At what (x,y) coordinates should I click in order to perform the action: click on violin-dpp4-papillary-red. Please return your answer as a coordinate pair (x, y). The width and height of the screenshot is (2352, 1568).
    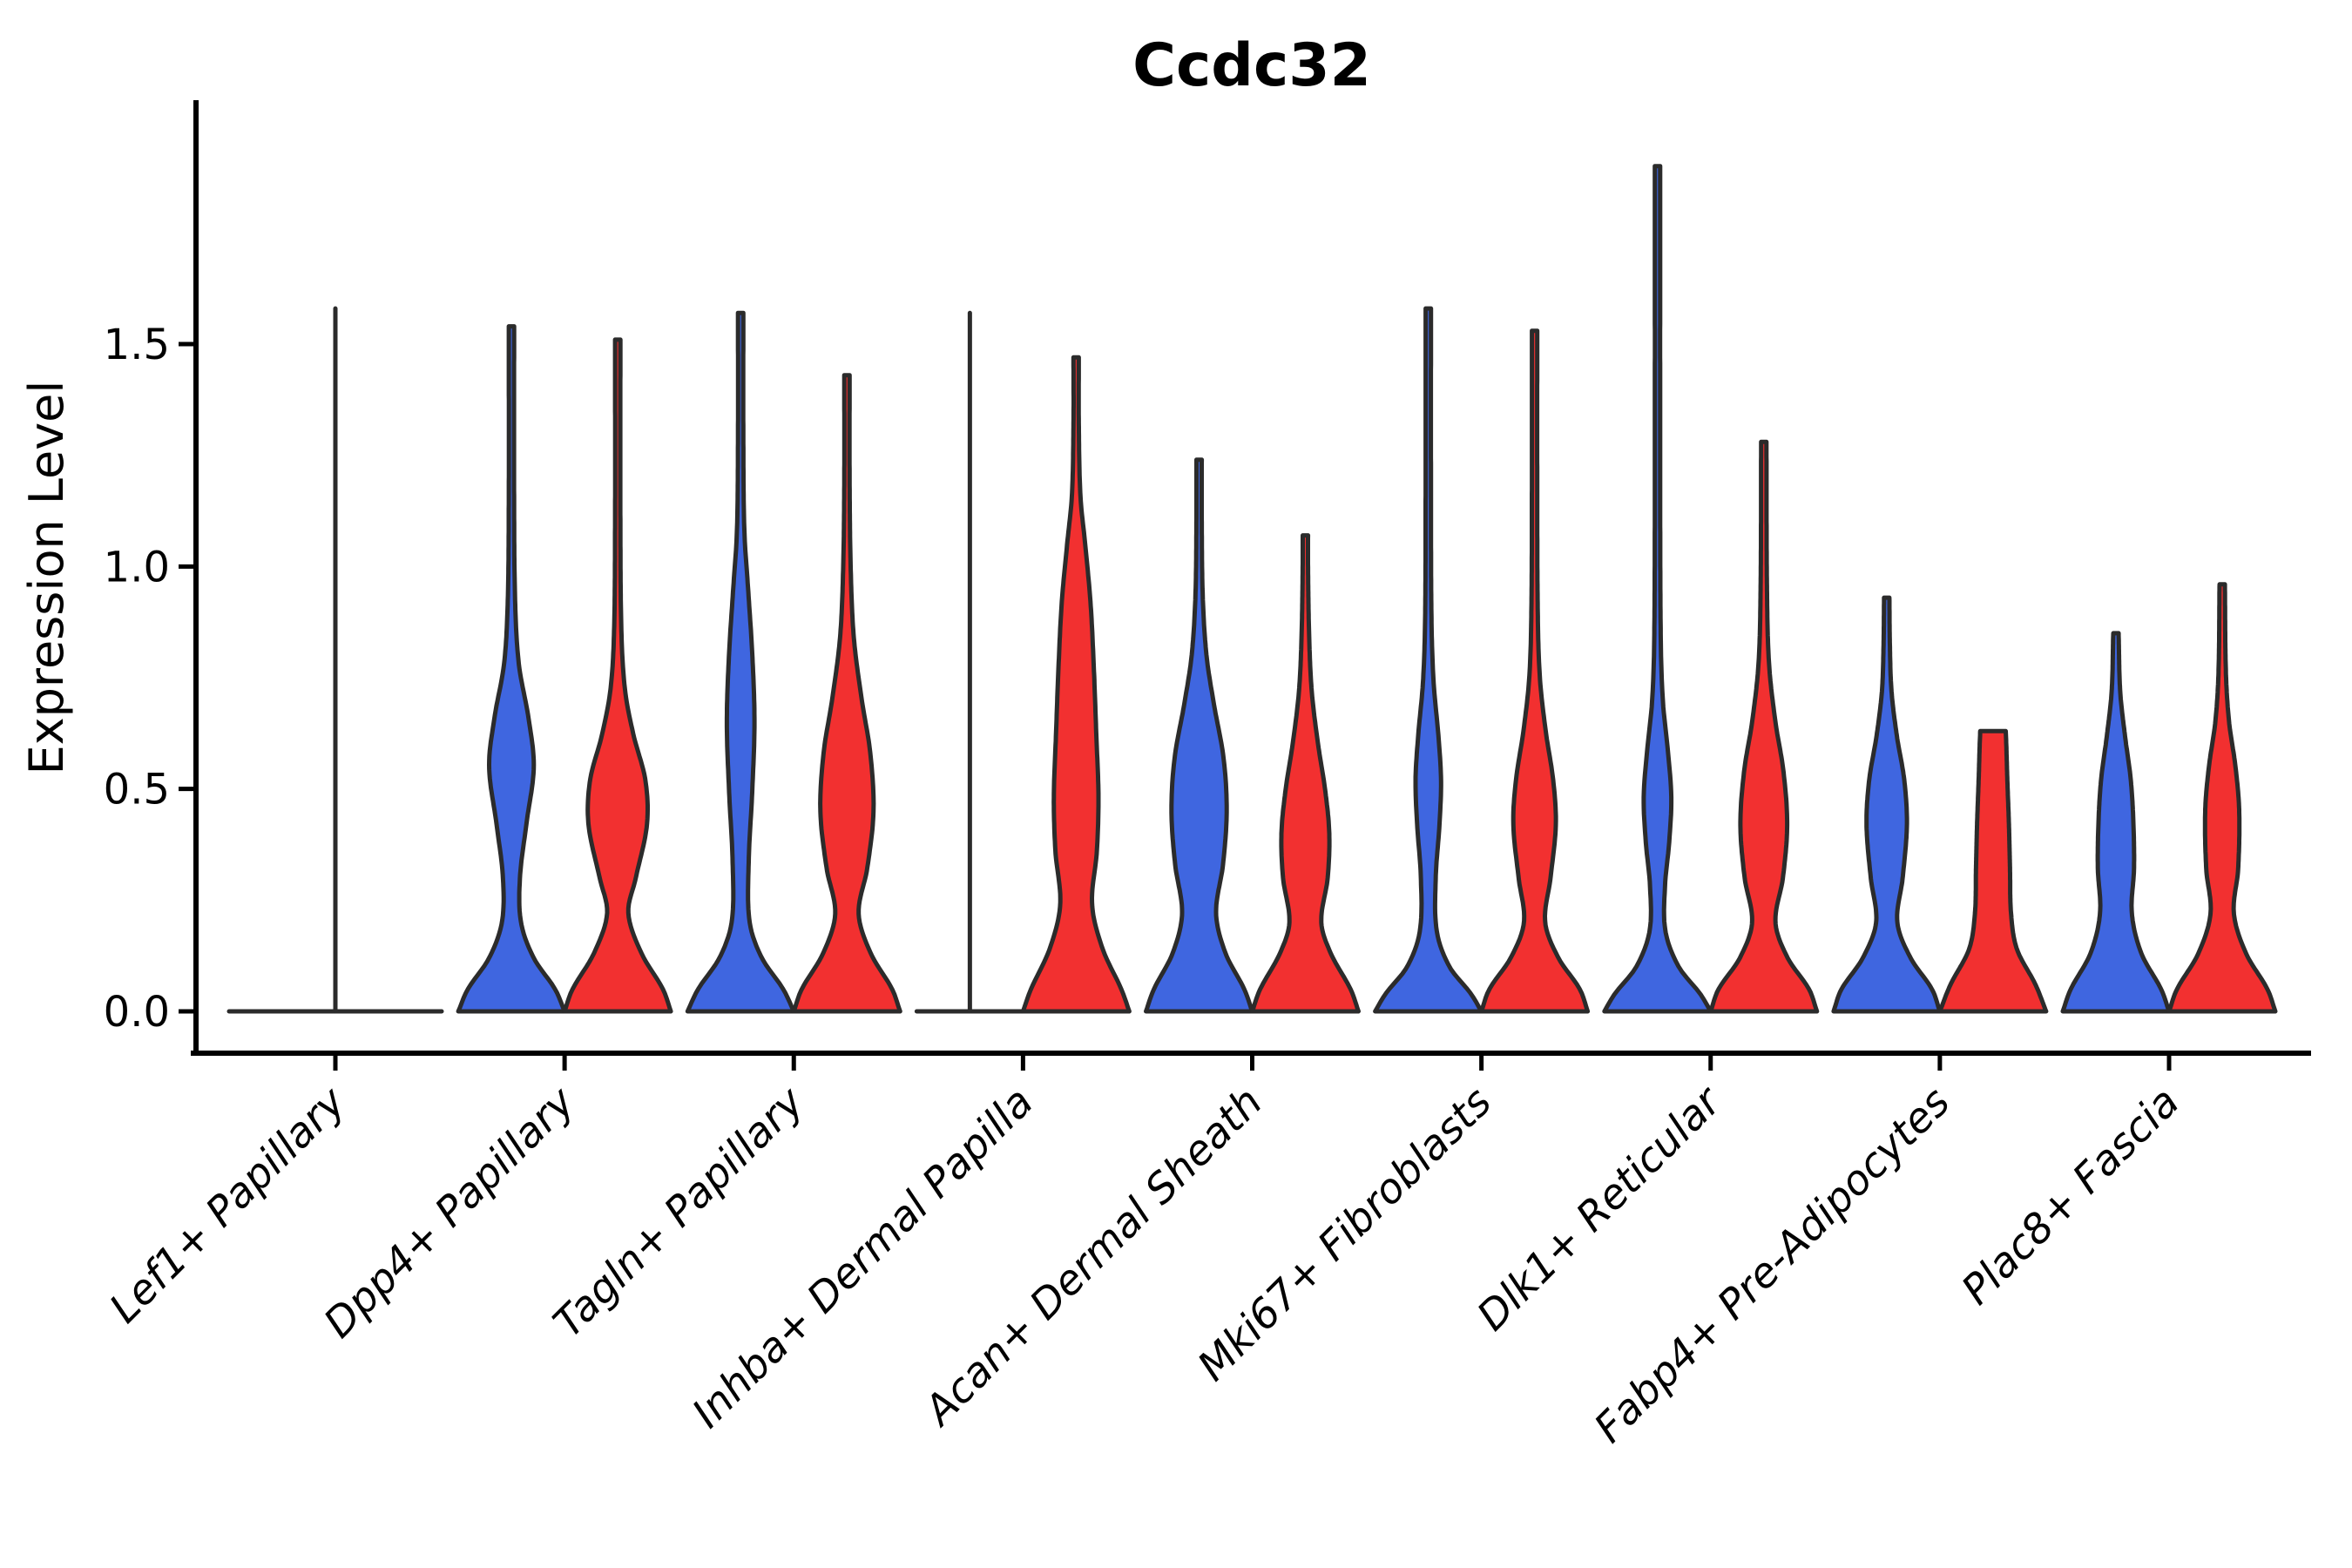
    Looking at the image, I should click on (618, 675).